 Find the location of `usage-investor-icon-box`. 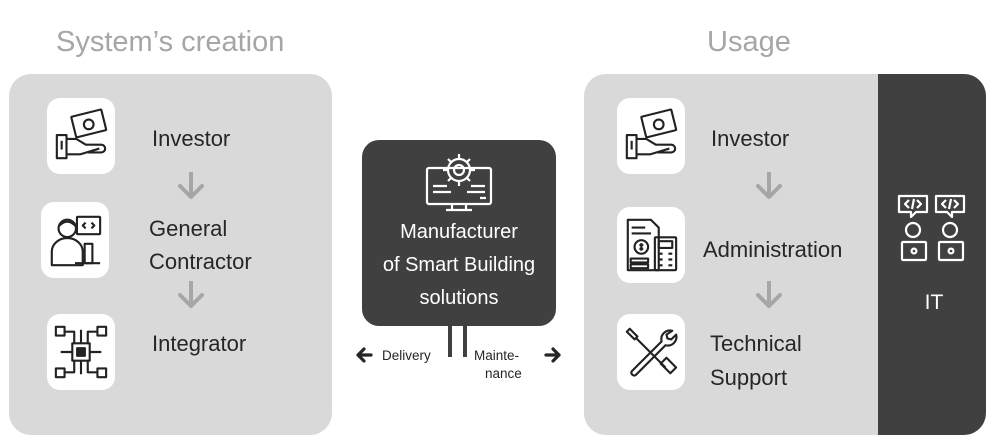

usage-investor-icon-box is located at coordinates (651, 136).